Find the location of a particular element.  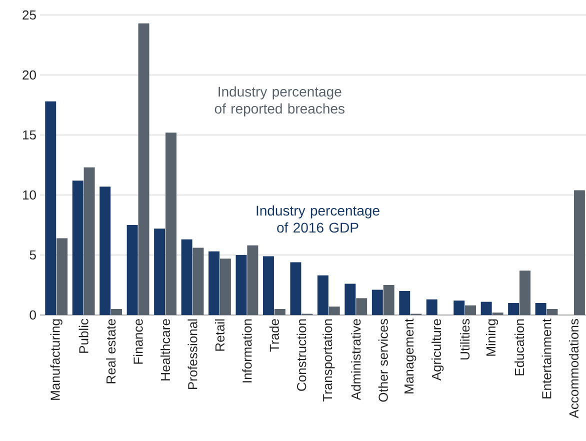

y-tick-label: 20 is located at coordinates (29, 75).